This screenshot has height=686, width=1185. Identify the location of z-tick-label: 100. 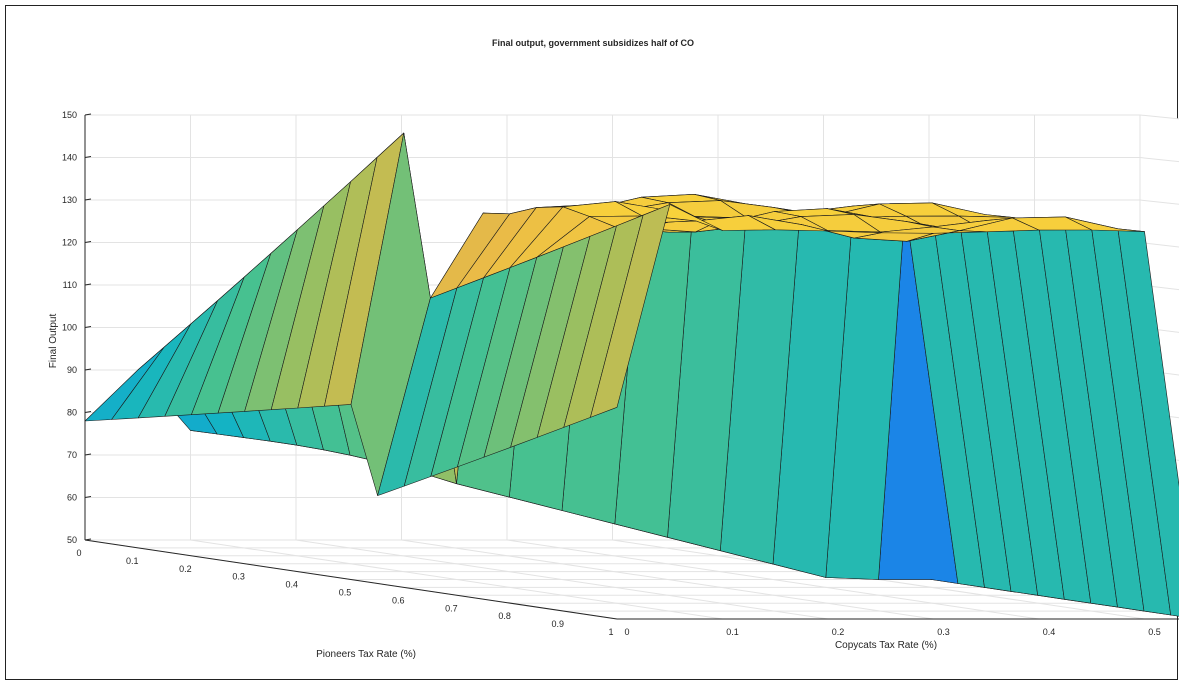
(69, 328).